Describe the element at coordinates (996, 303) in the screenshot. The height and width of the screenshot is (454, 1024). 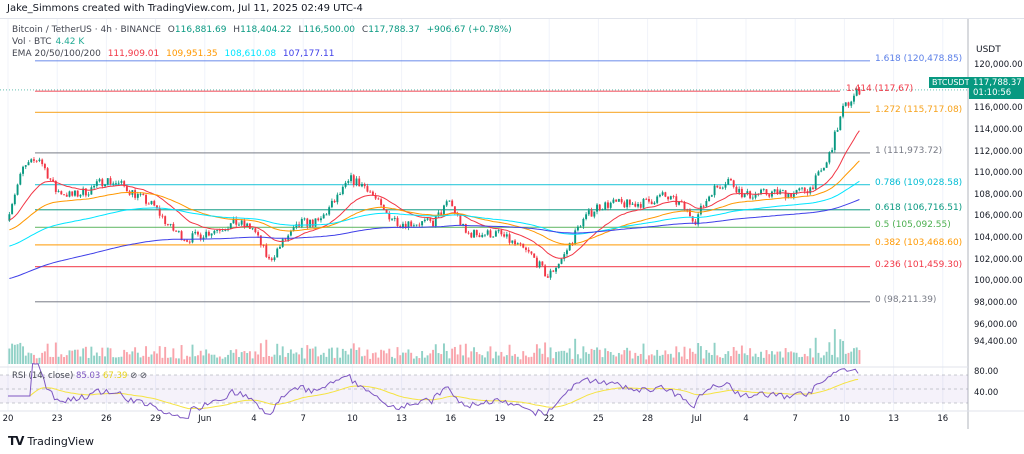
I see `price-tick: 98,000.00` at that location.